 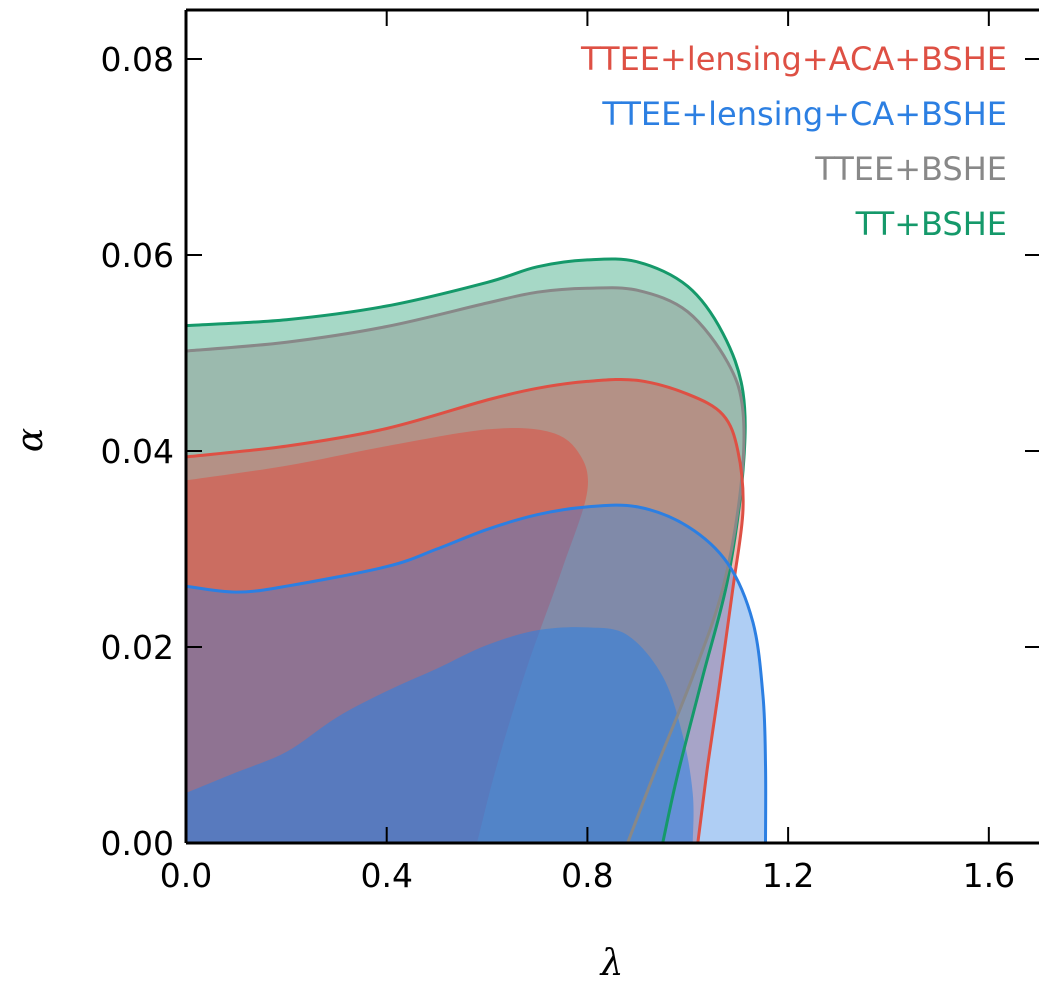 I want to click on y-axis-label: α, so click(x=30, y=440).